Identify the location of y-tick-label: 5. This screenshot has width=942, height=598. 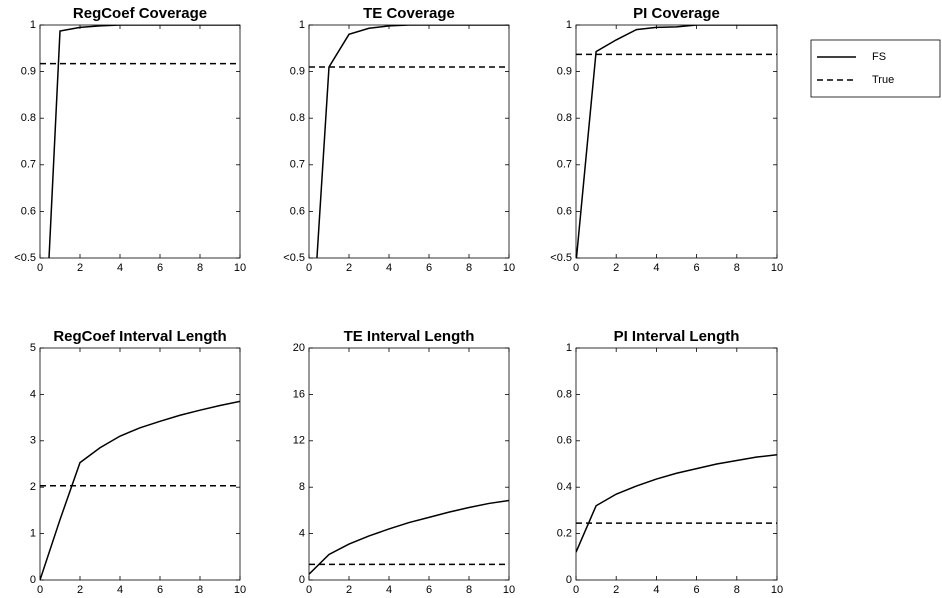
(33, 348).